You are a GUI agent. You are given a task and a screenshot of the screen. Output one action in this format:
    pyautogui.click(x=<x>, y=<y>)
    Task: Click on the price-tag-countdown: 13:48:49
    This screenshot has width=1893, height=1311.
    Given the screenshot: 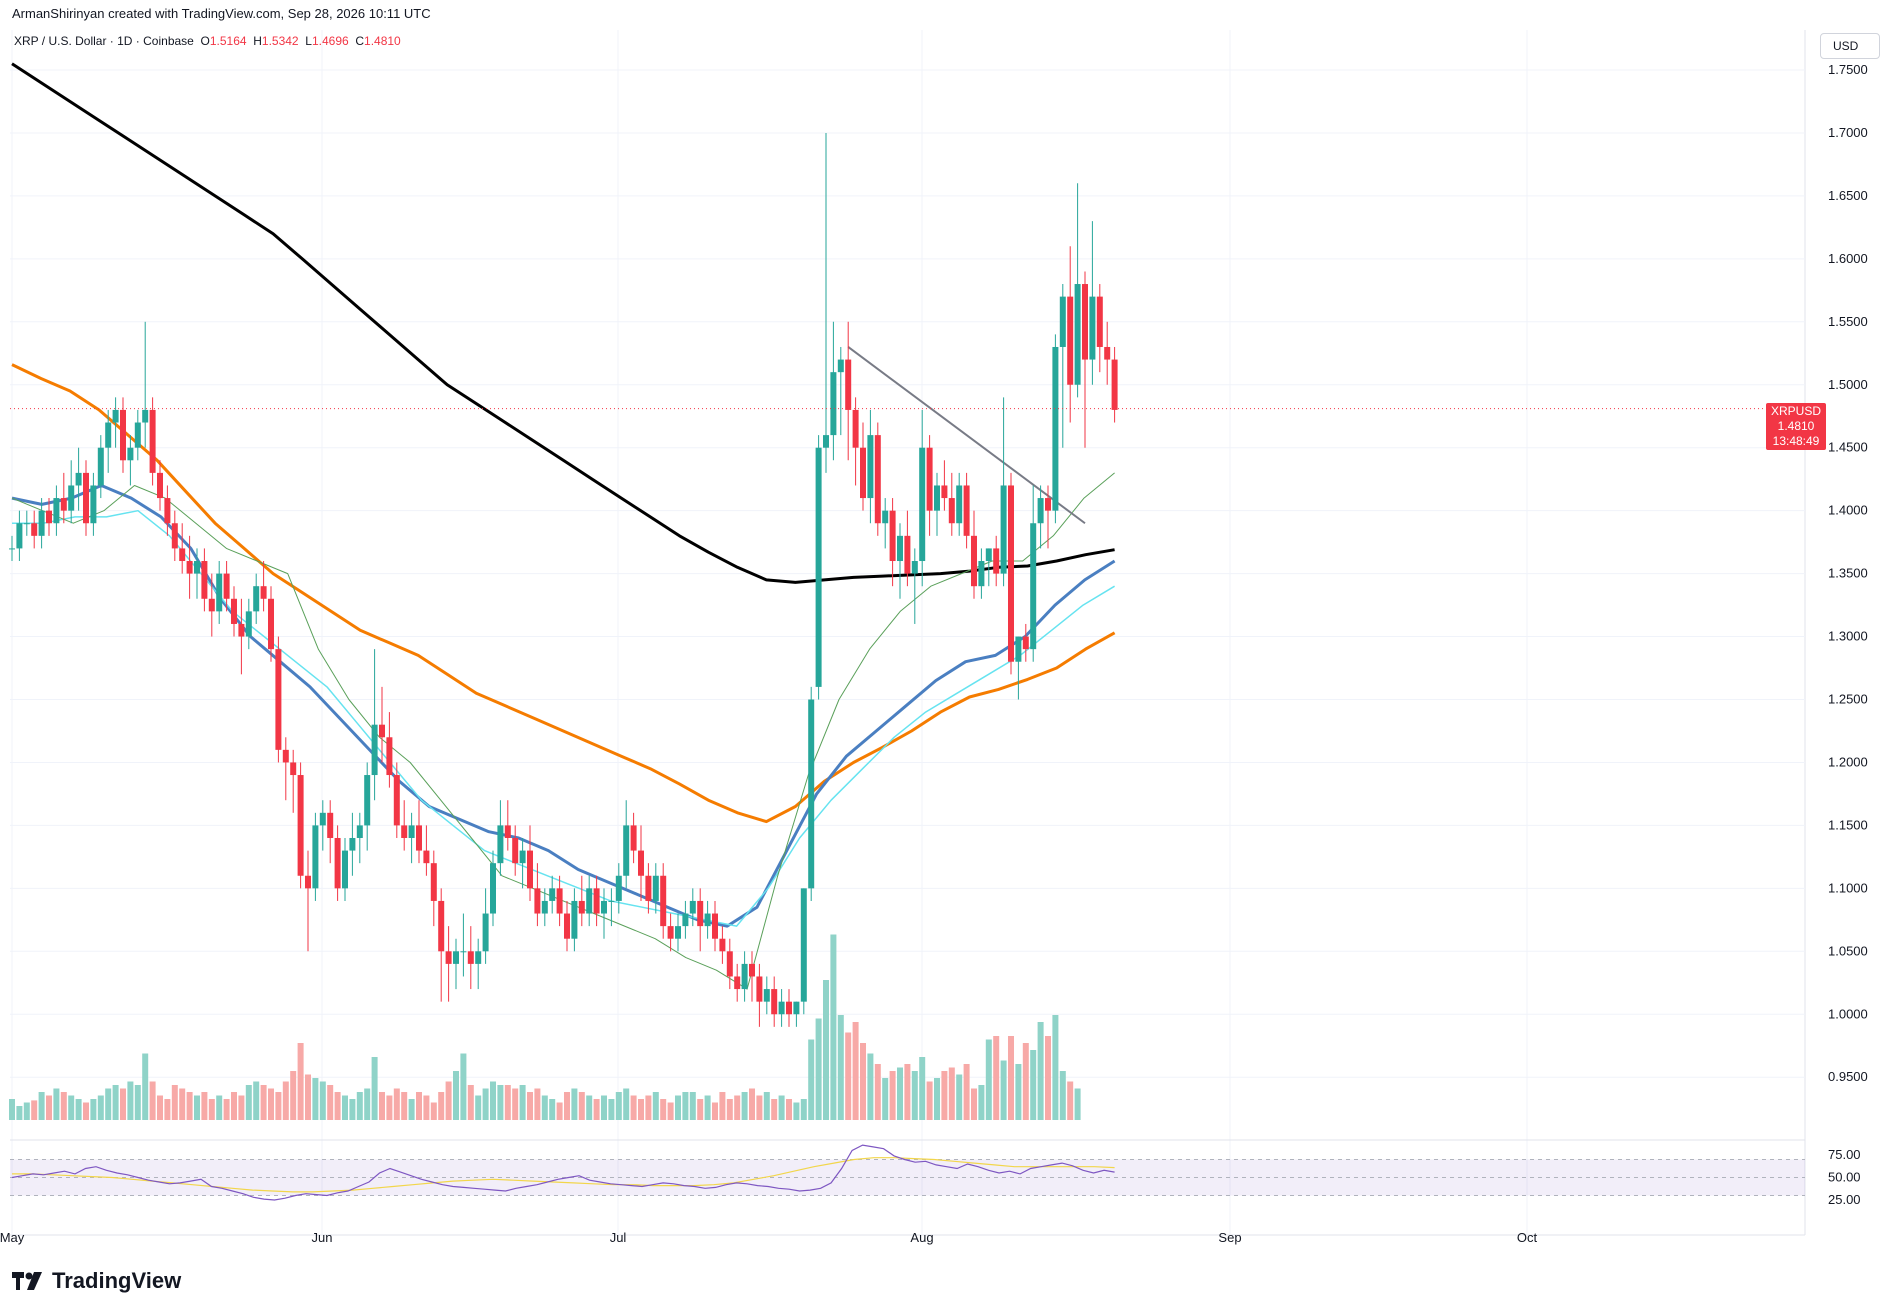 What is the action you would take?
    pyautogui.click(x=1796, y=441)
    